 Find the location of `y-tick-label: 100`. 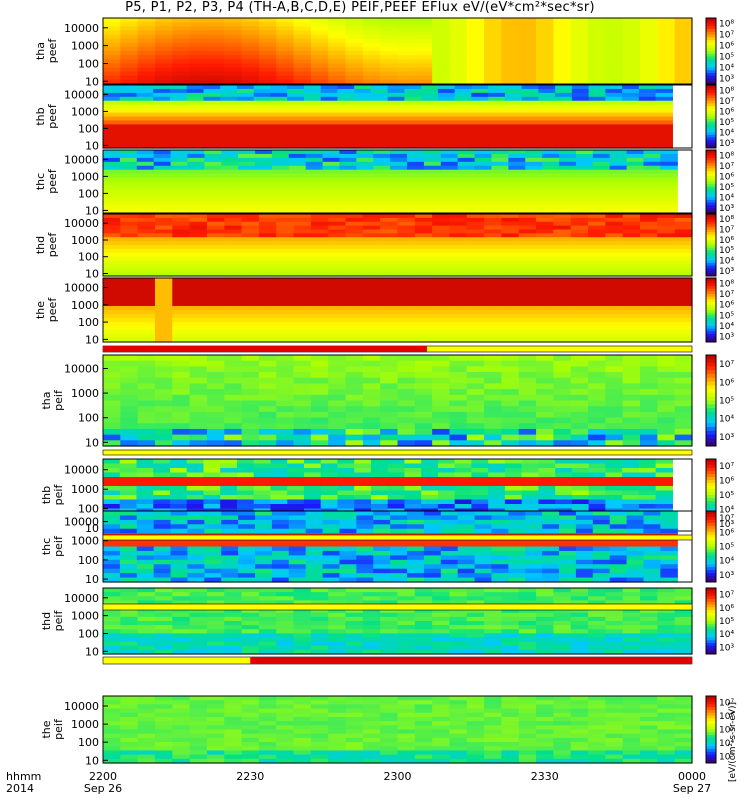

y-tick-label: 100 is located at coordinates (88, 257).